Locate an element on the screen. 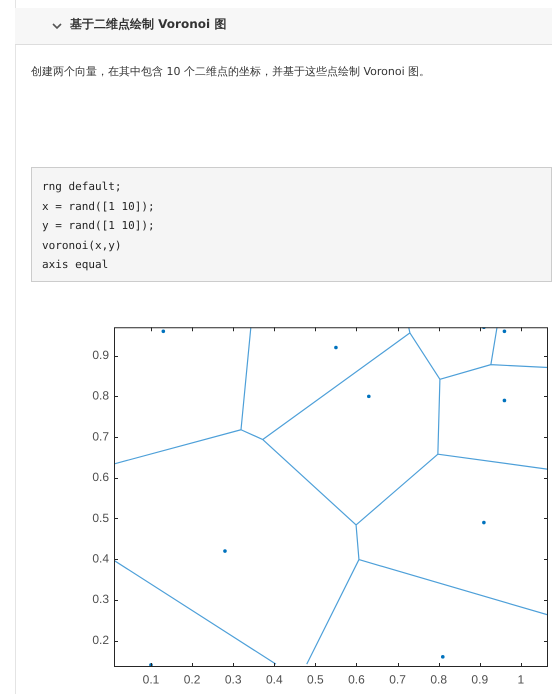  y-tick-label: 0.7 is located at coordinates (101, 436).